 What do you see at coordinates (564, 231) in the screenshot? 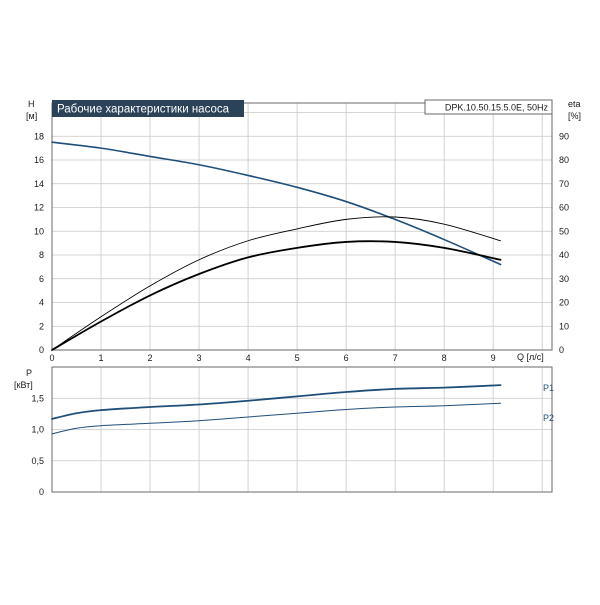
I see `y2-tick-label: 50` at bounding box center [564, 231].